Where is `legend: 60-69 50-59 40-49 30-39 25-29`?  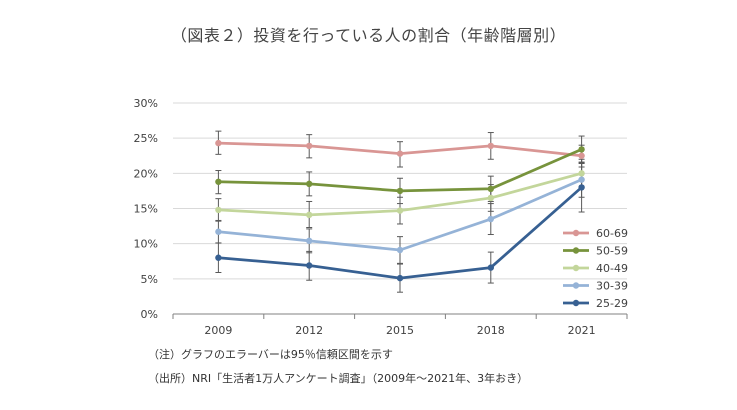
legend: 60-69 50-59 40-49 30-39 25-29 is located at coordinates (595, 268).